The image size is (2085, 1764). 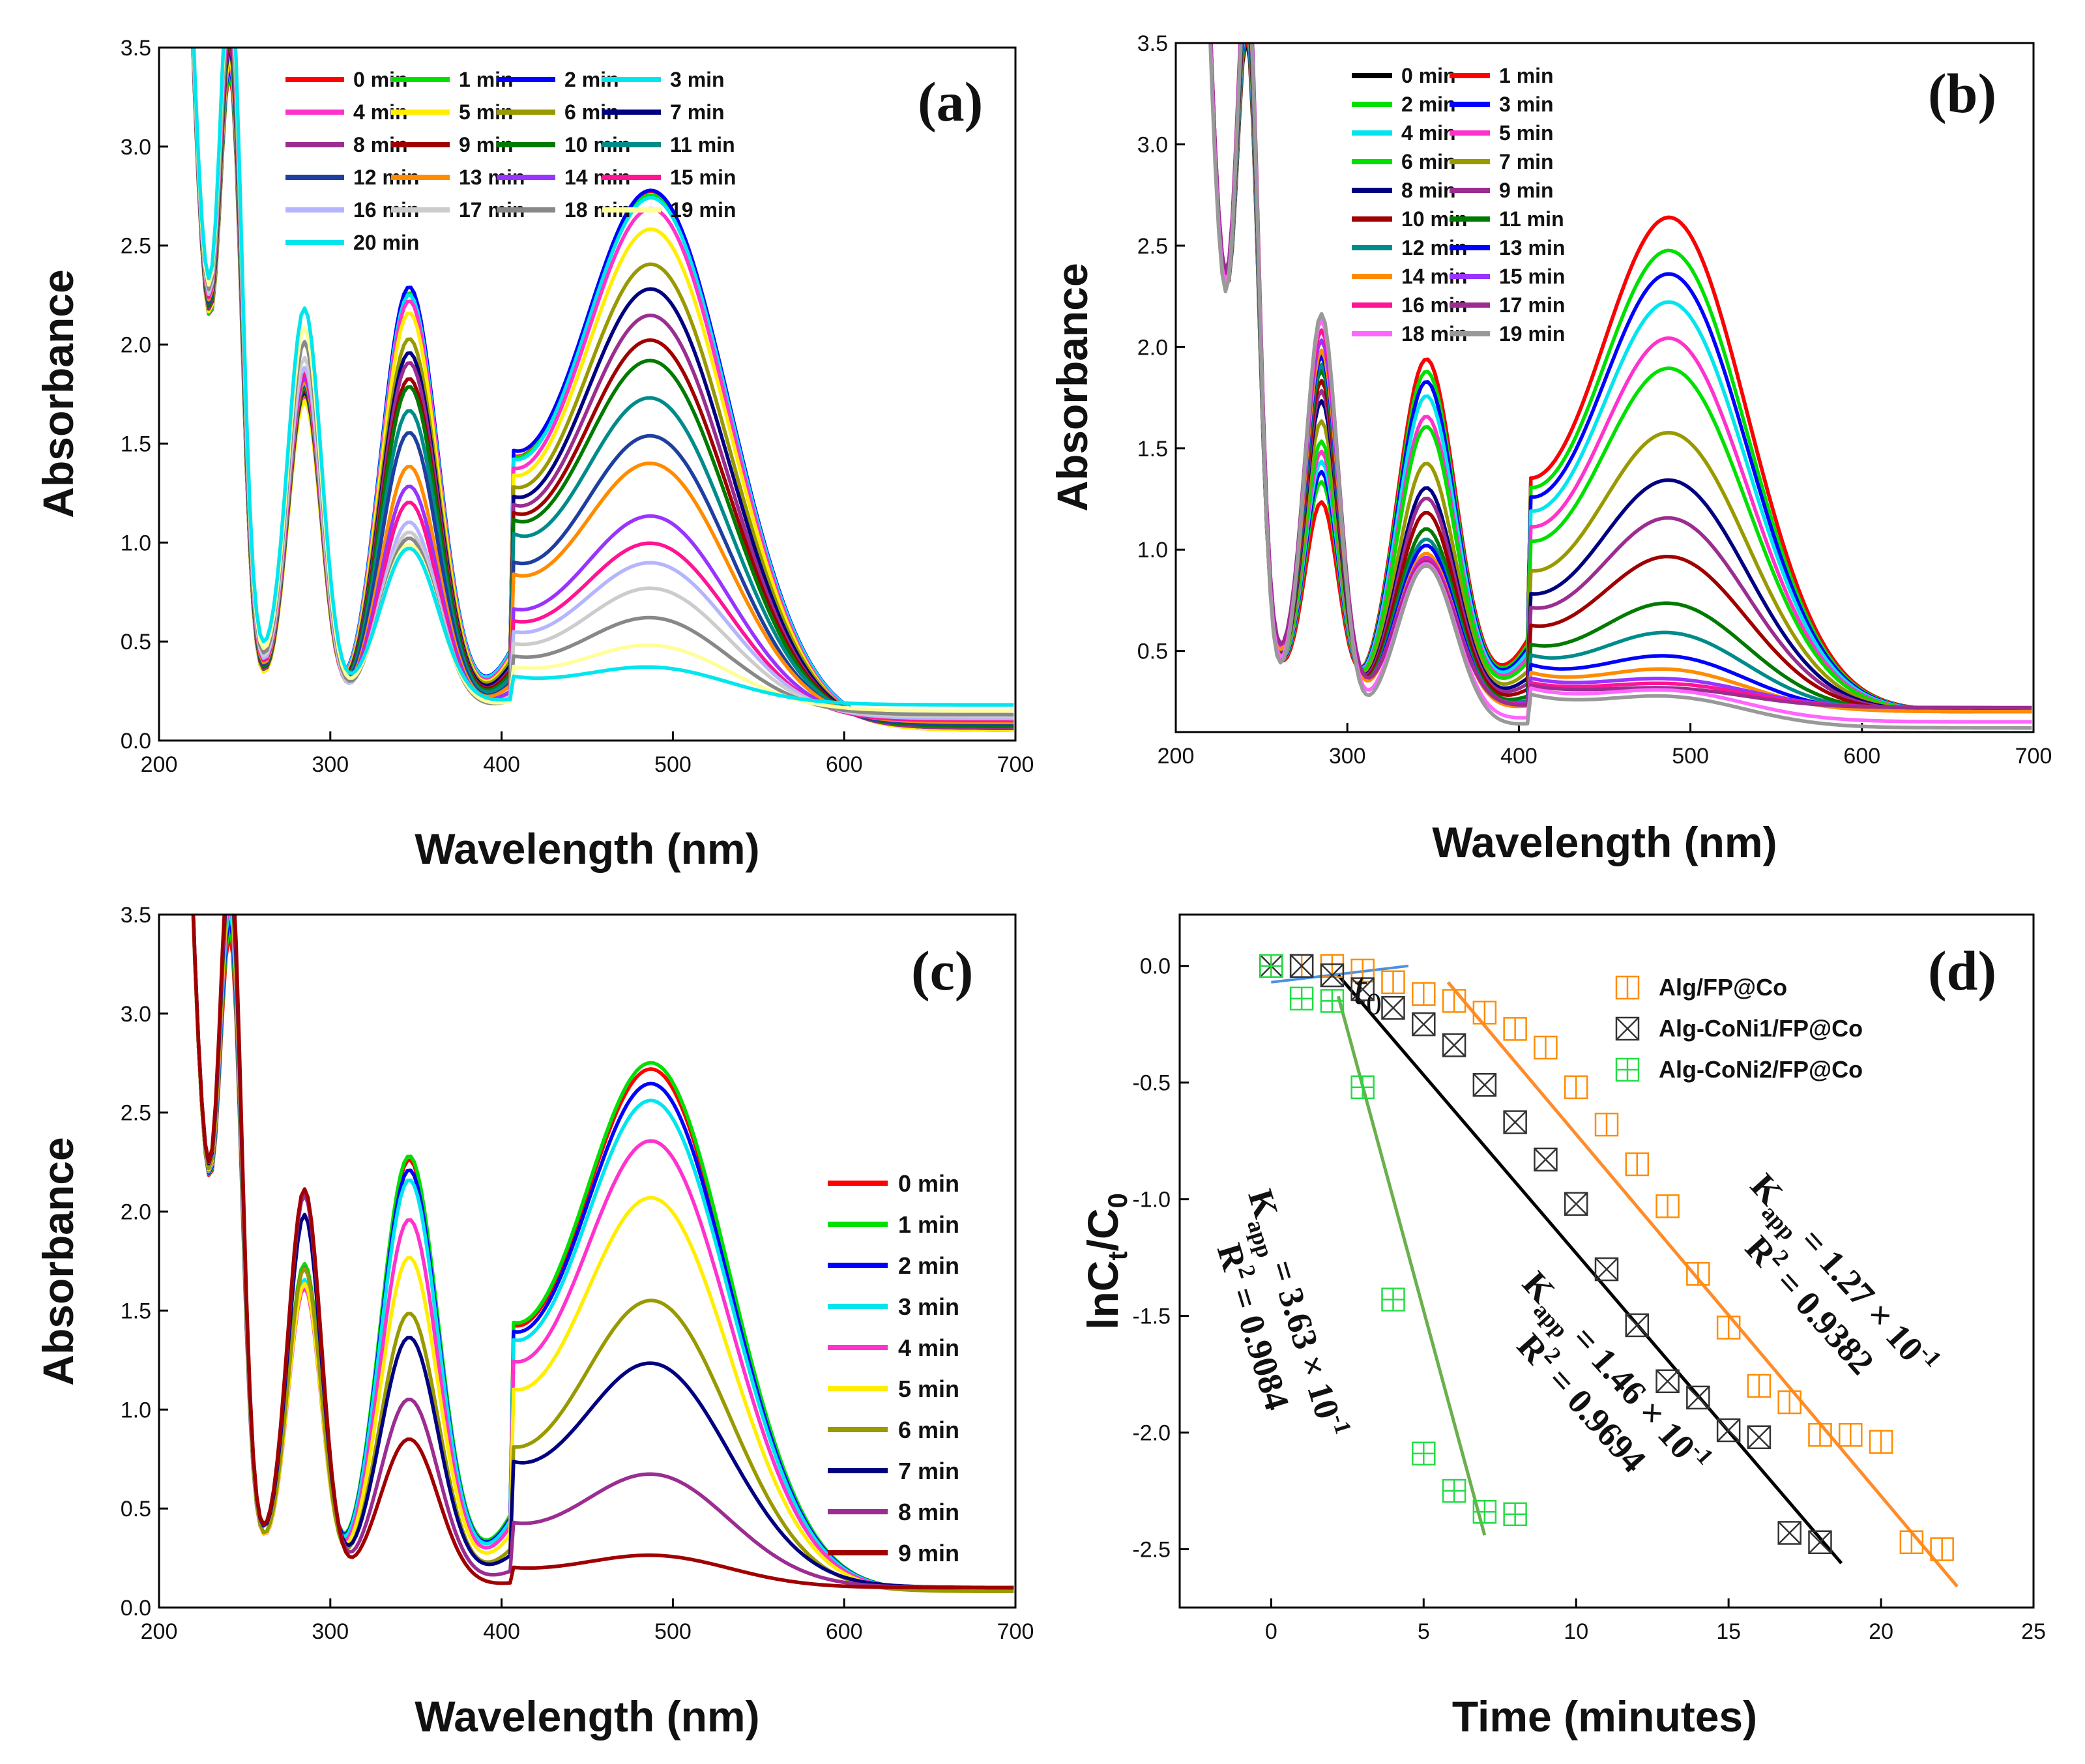 I want to click on legend-label: 5 min, so click(x=928, y=1388).